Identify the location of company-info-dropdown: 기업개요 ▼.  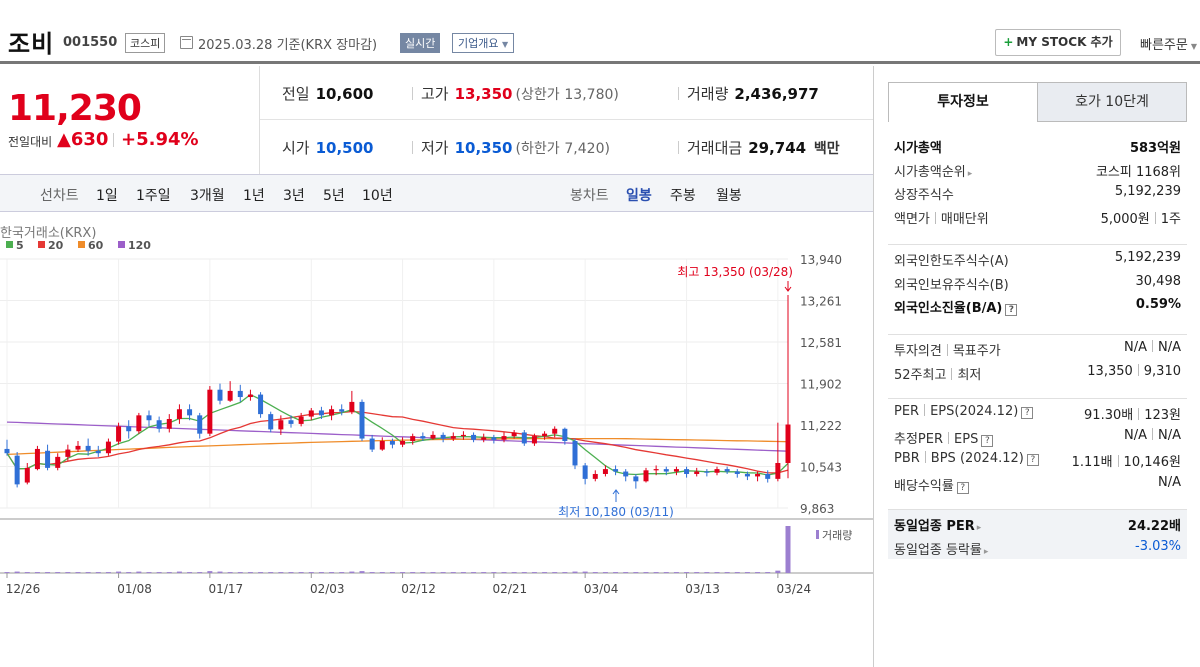
(483, 43).